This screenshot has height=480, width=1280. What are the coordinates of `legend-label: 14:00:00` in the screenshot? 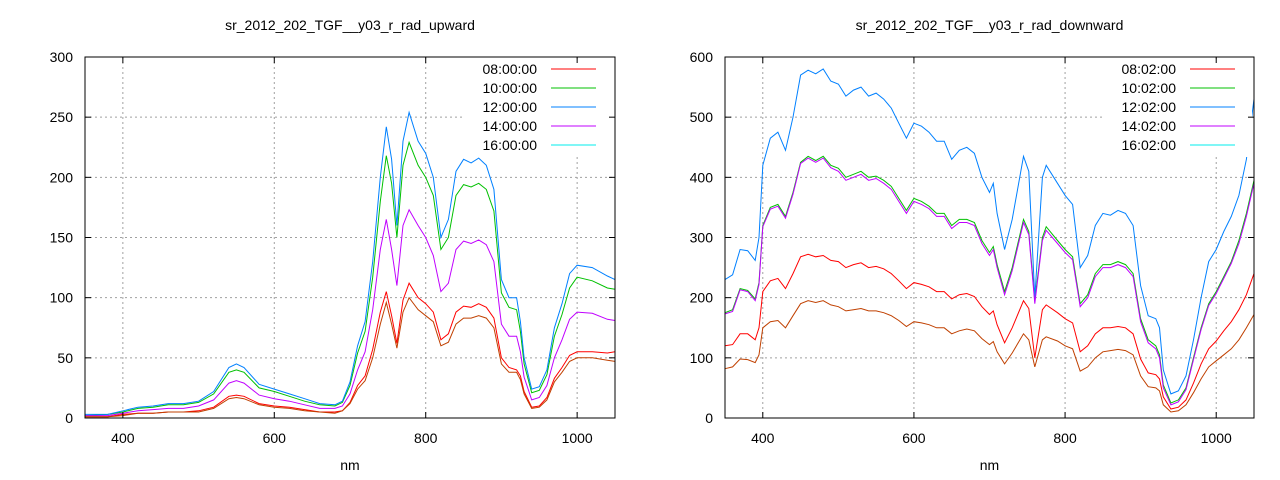 It's located at (510, 126).